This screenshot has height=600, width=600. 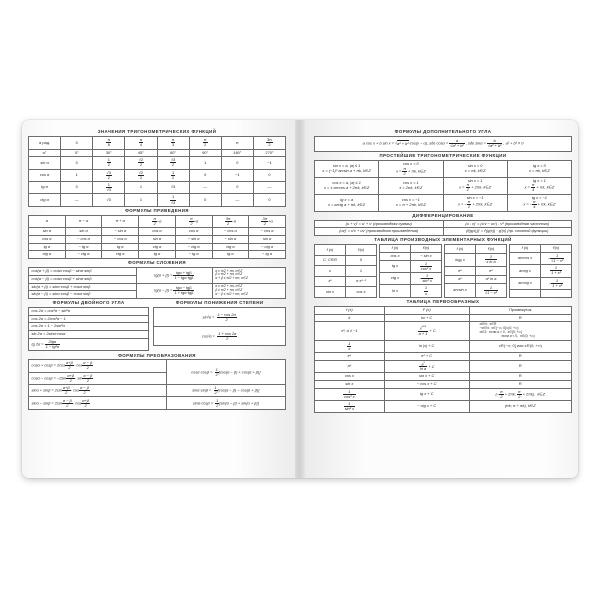 What do you see at coordinates (231, 278) in the screenshot?
I see `condition: α + β ≠ π/2 + πn, n∈Z` at bounding box center [231, 278].